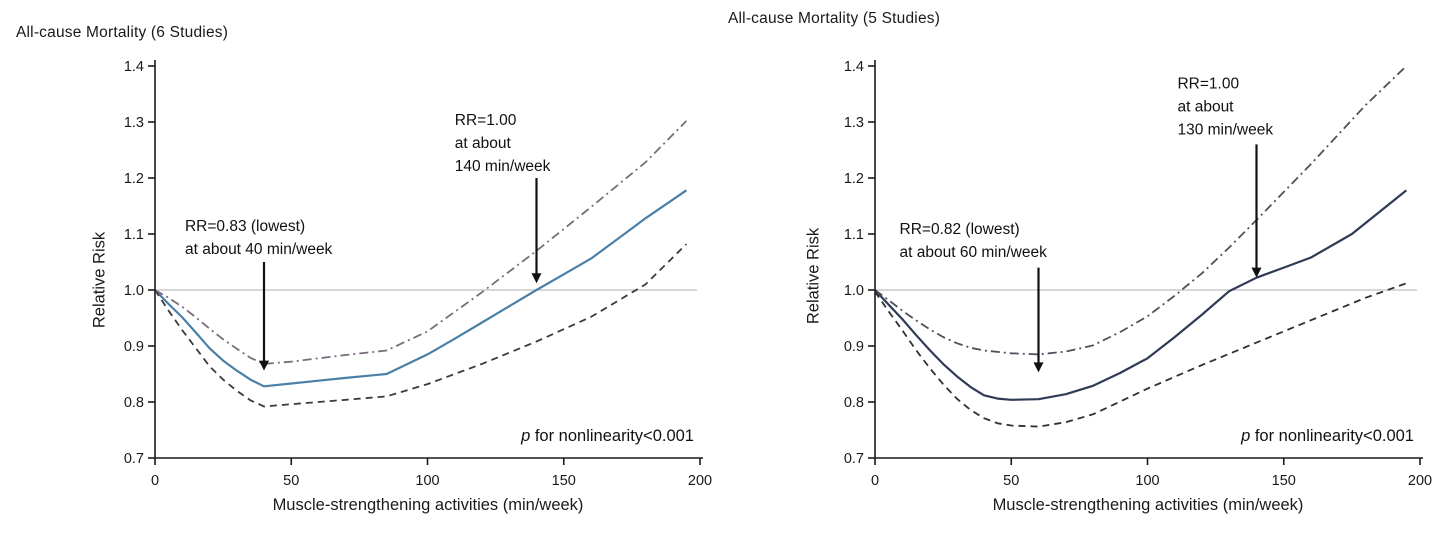 The width and height of the screenshot is (1440, 547). What do you see at coordinates (1225, 106) in the screenshot?
I see `annotation-text: RR=1.00 at about 130 min/week` at bounding box center [1225, 106].